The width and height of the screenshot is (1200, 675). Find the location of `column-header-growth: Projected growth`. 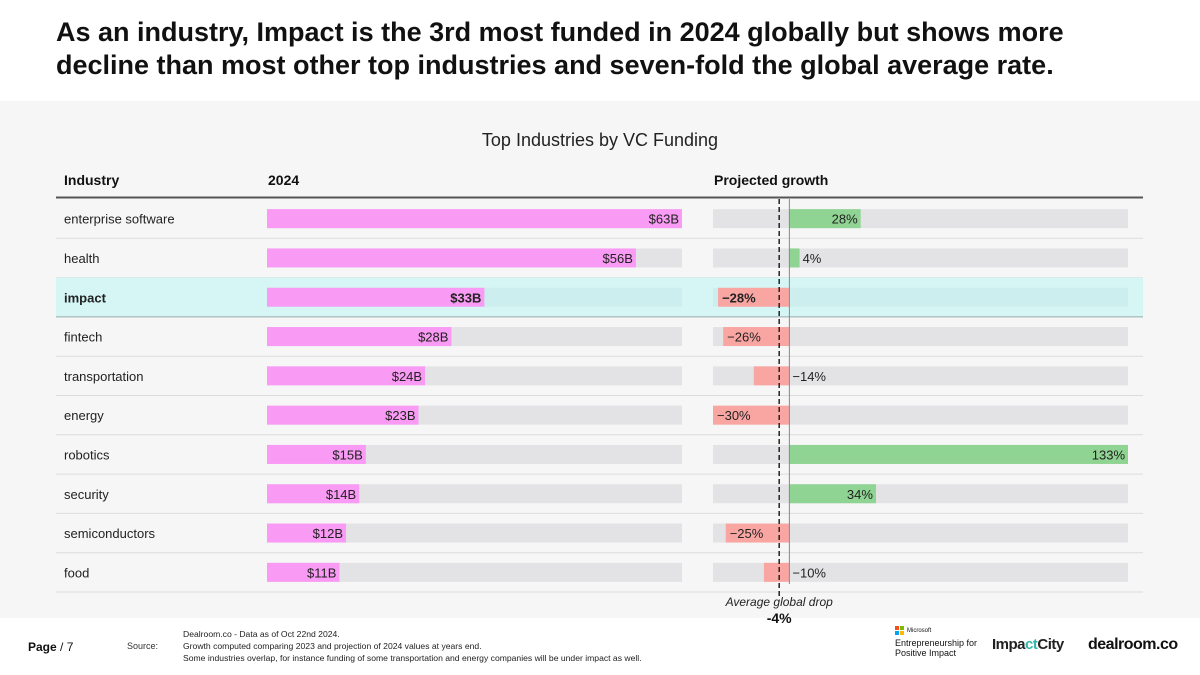

column-header-growth: Projected growth is located at coordinates (771, 180).